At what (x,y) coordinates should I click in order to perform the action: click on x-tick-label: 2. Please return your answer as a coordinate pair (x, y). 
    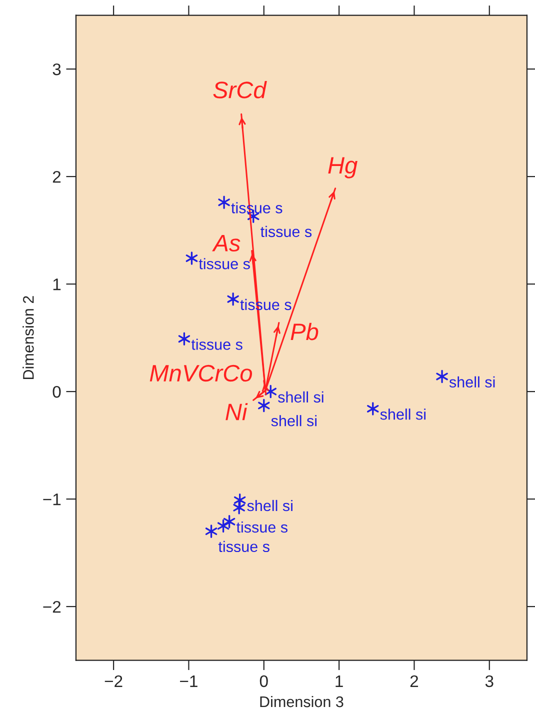
    Looking at the image, I should click on (414, 681).